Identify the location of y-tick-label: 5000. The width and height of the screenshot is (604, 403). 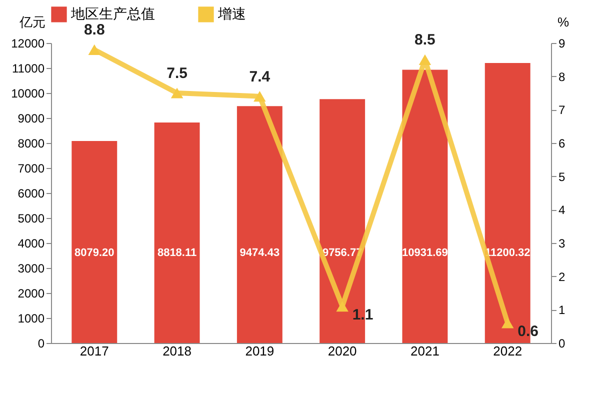
(31, 219).